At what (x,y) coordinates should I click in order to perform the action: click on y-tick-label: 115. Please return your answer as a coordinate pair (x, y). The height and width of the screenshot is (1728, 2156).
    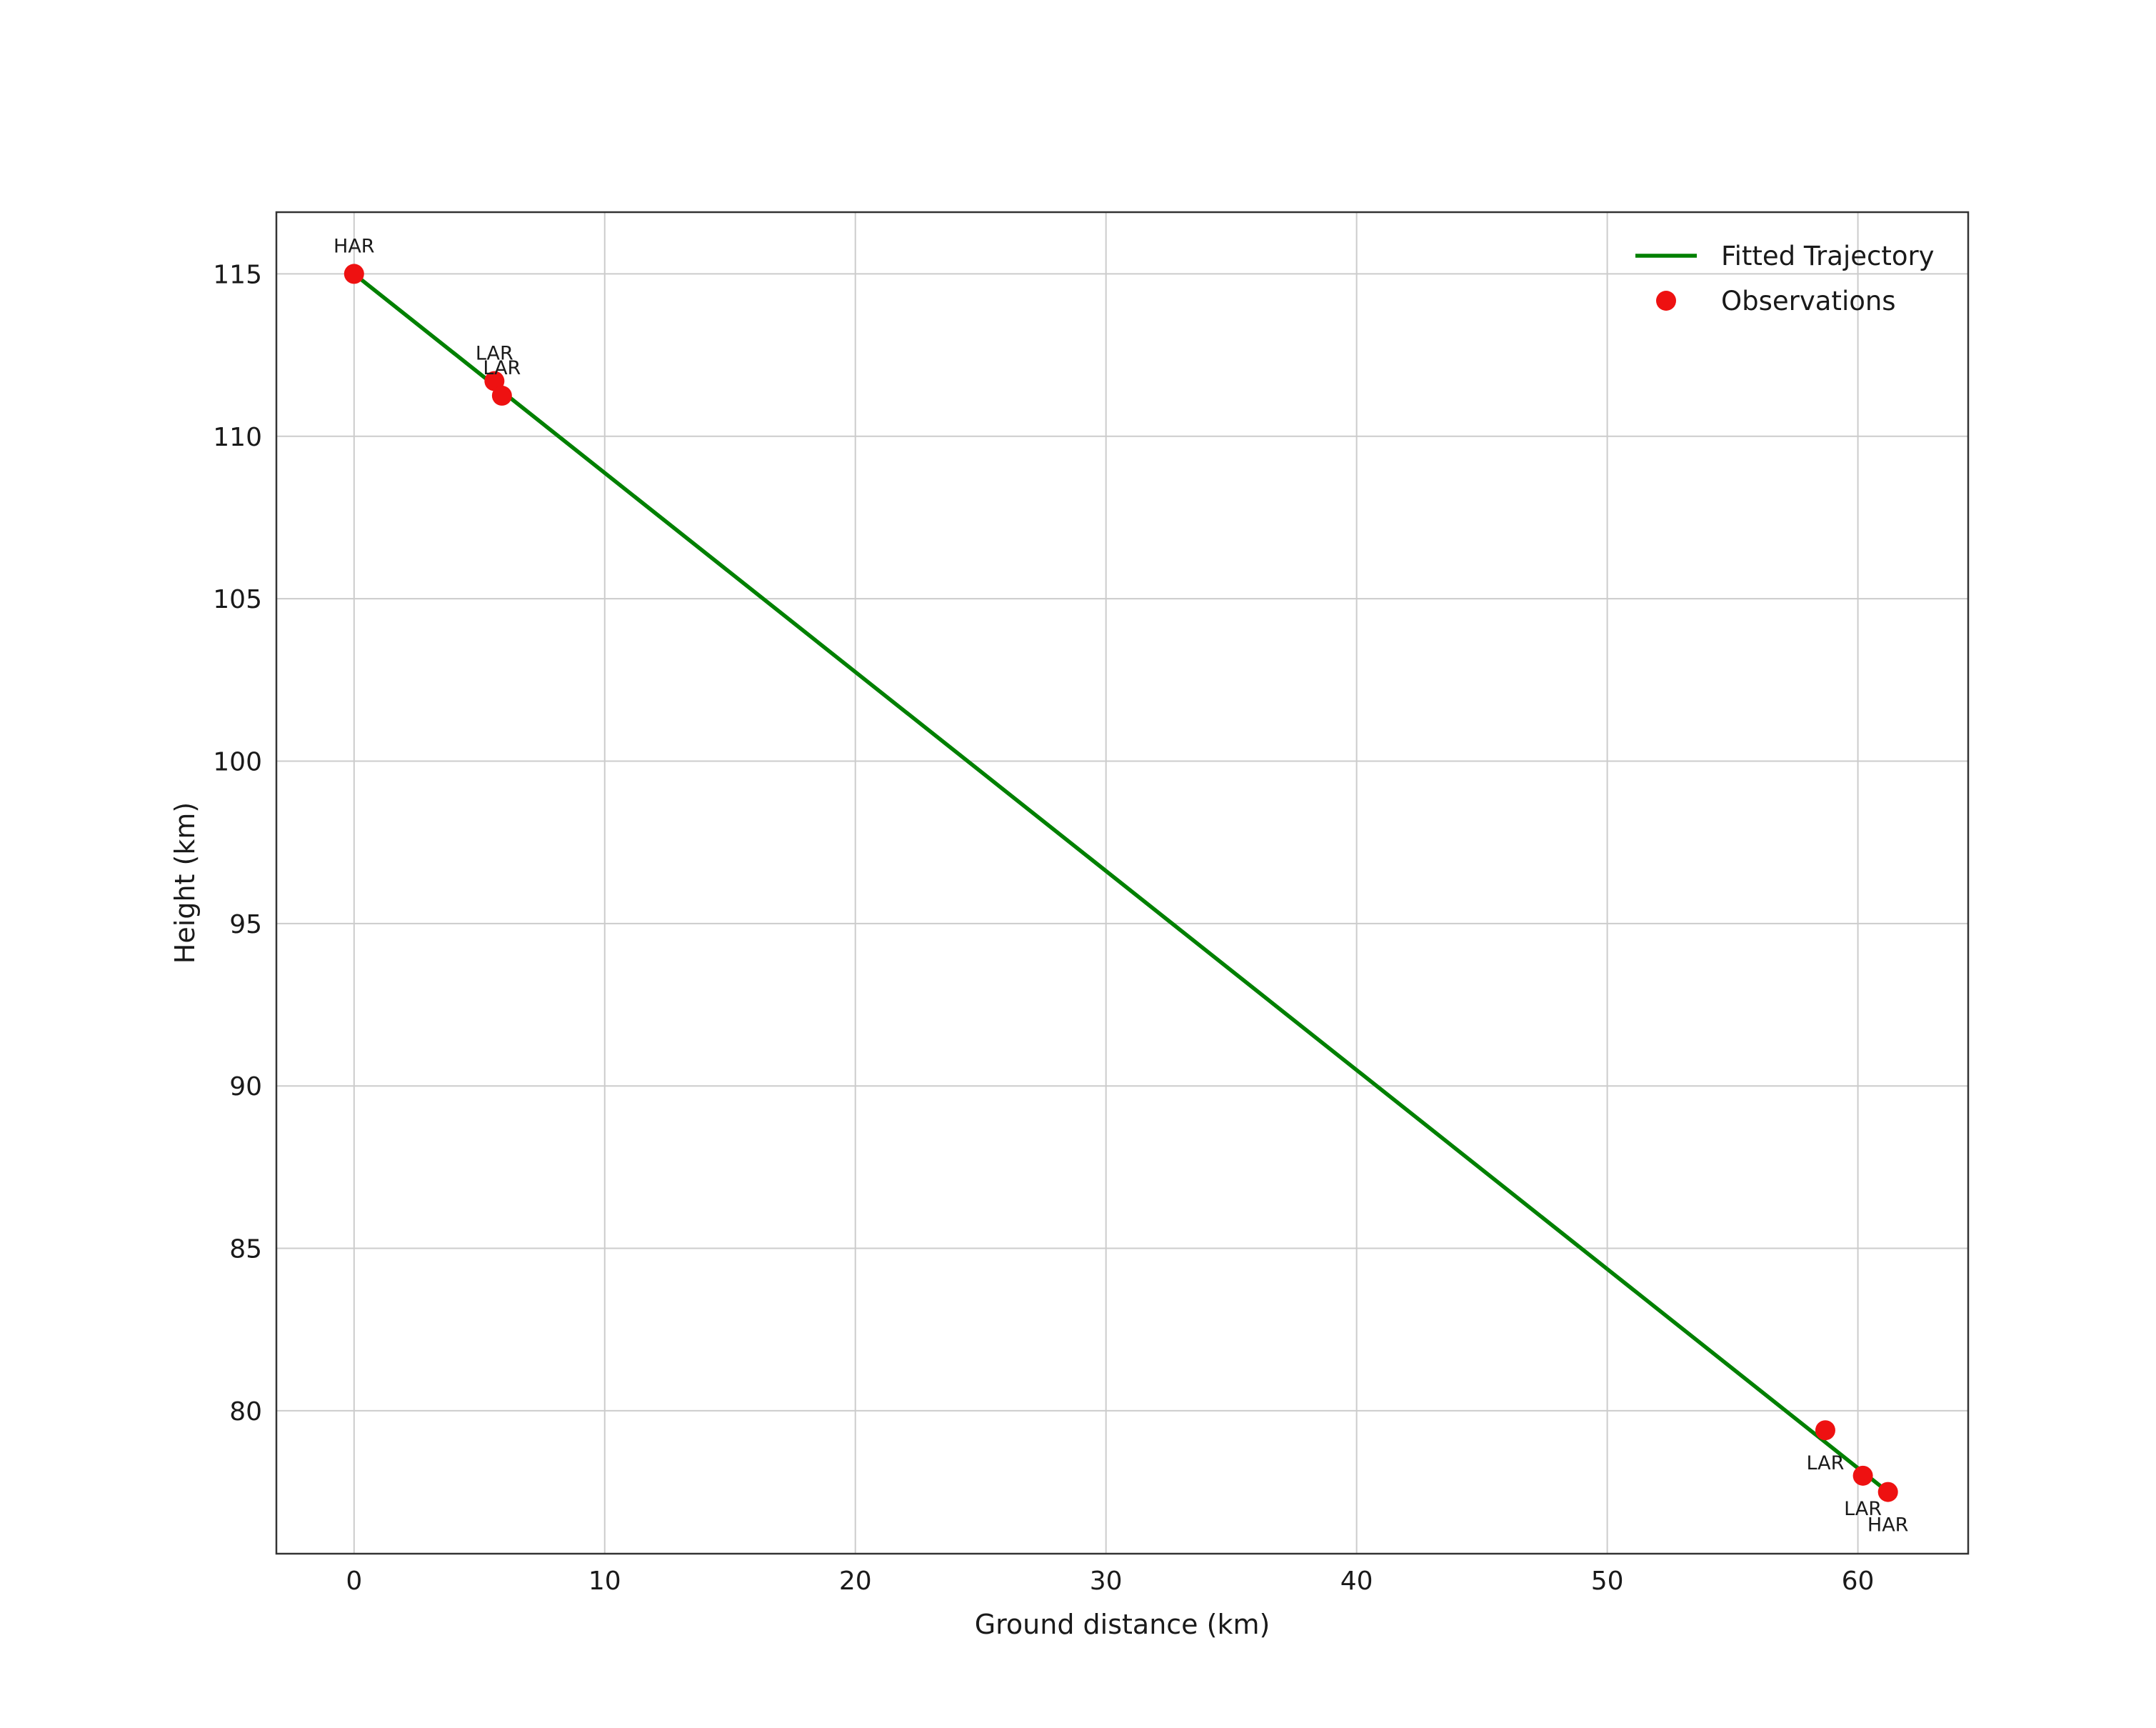
    Looking at the image, I should click on (238, 274).